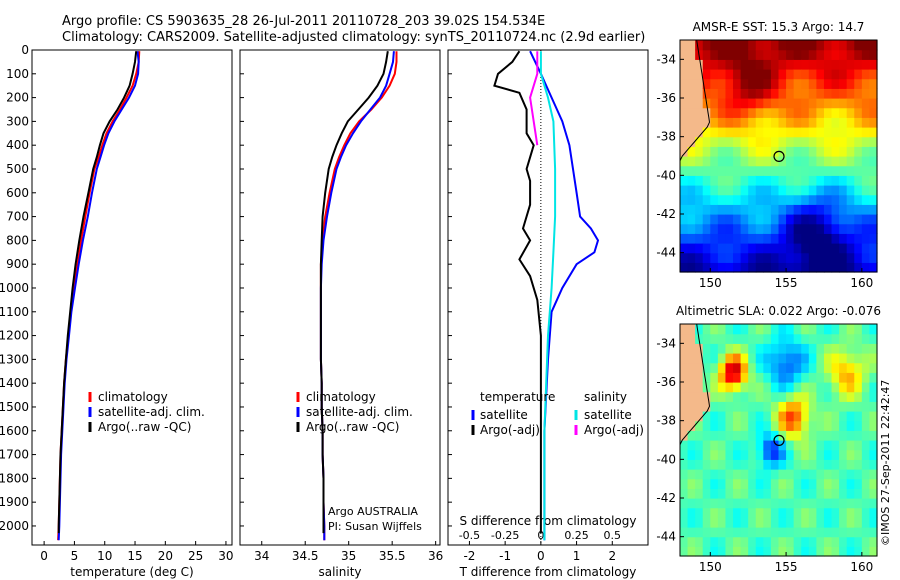  What do you see at coordinates (339, 572) in the screenshot?
I see `salinity-xlabel: salinity` at bounding box center [339, 572].